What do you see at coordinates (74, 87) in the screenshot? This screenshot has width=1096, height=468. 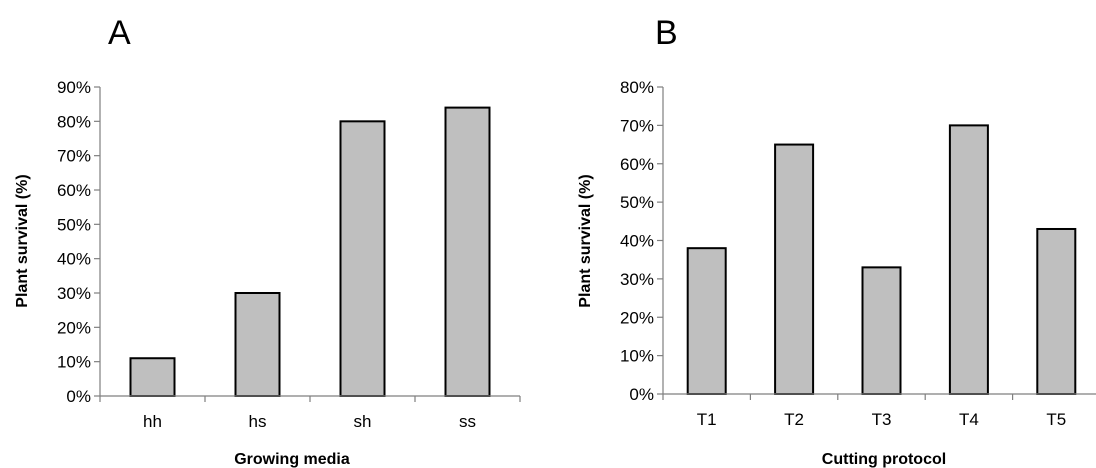 I see `y-tick-label: 90%` at bounding box center [74, 87].